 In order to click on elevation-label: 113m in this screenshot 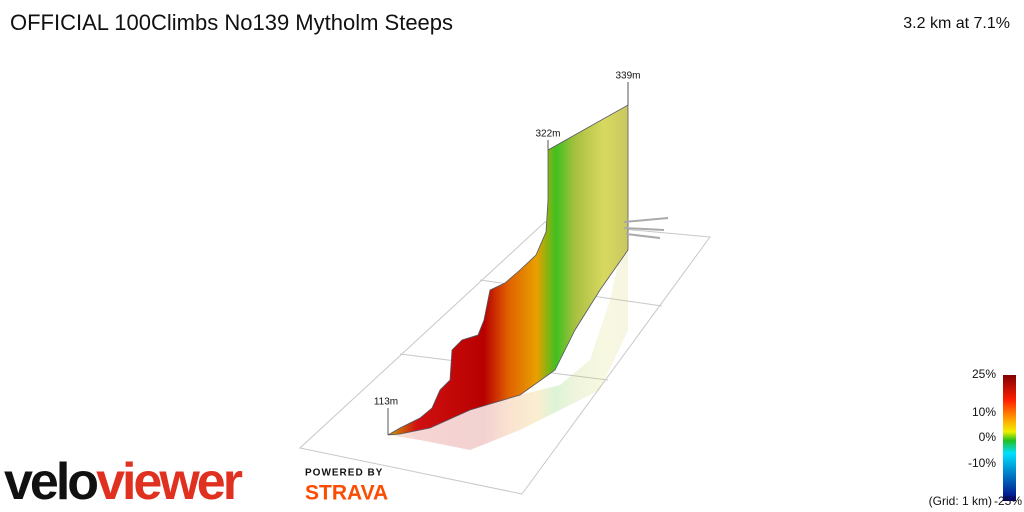, I will do `click(386, 402)`.